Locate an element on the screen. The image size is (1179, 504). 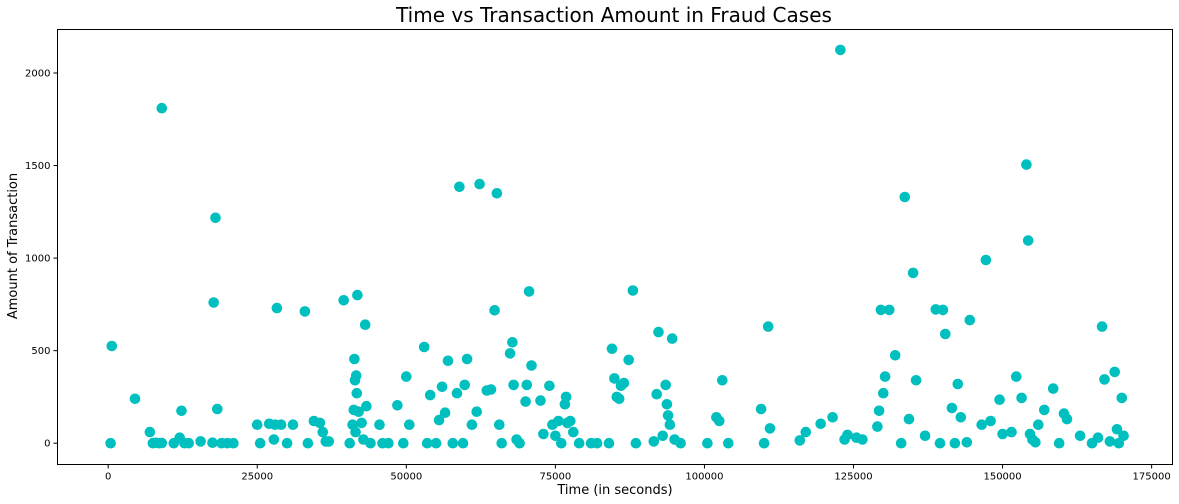
x-axis-ticks: 0 25000 50000 75000 100000 125000 150000 175000 is located at coordinates (638, 473).